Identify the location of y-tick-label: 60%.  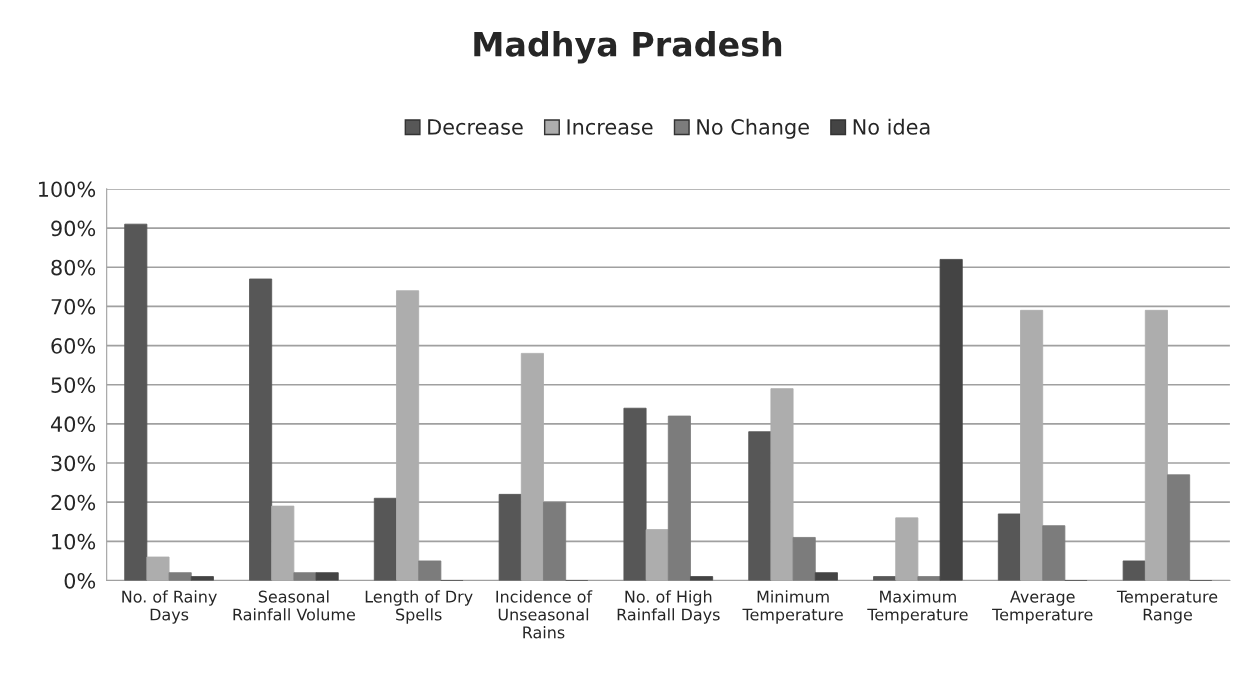
(73, 346).